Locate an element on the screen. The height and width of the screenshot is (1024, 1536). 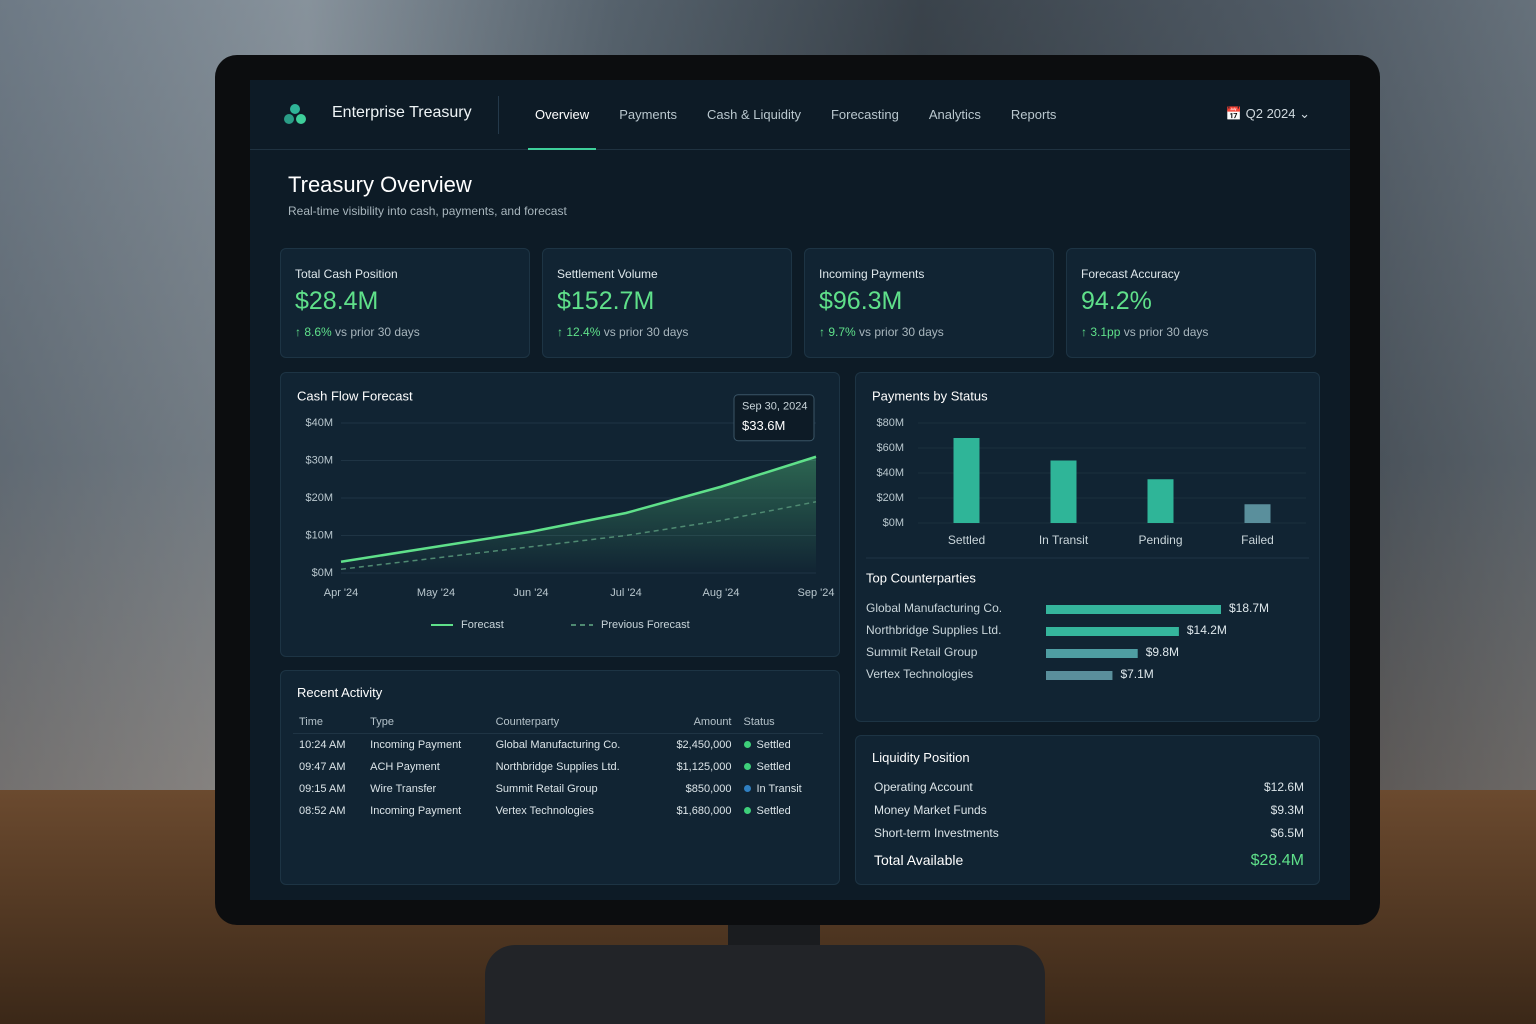
liquidity-label: Money Market Funds is located at coordinates (930, 810).